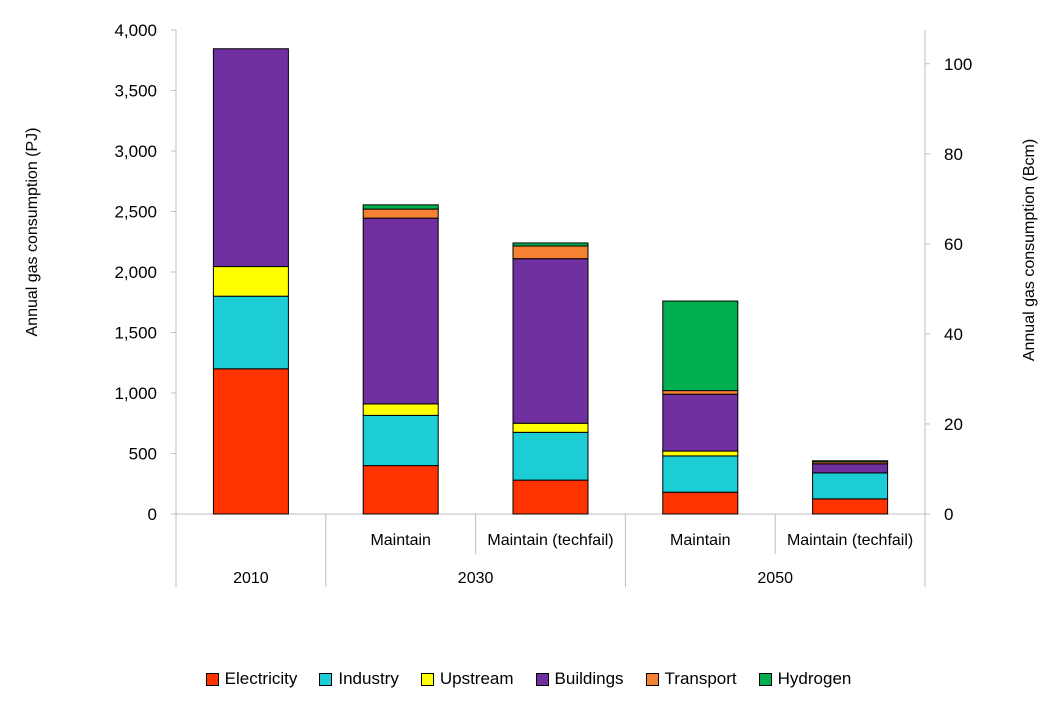 The height and width of the screenshot is (705, 1057). What do you see at coordinates (948, 514) in the screenshot?
I see `right-y-tick-label: 0` at bounding box center [948, 514].